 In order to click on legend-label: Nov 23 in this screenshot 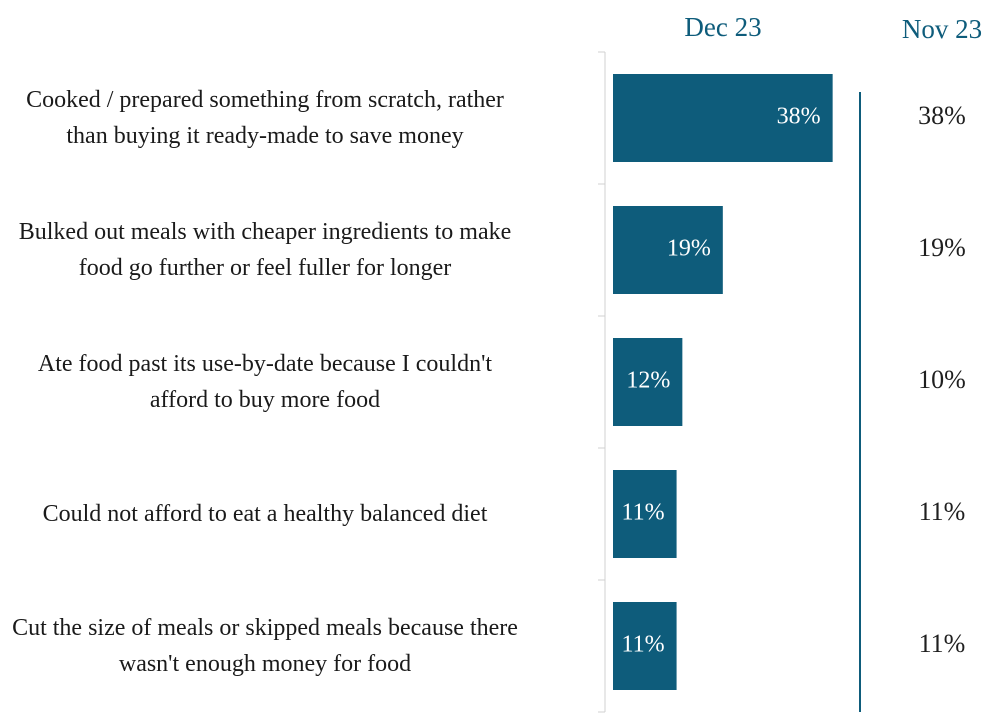, I will do `click(942, 29)`.